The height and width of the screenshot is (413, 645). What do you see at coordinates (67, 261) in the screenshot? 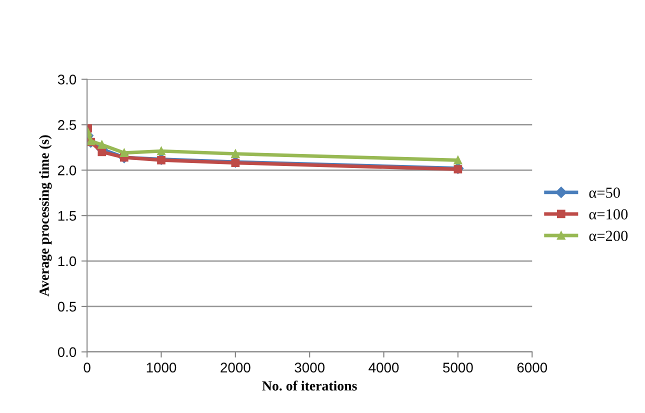
I see `y-tick-label: 1.0` at bounding box center [67, 261].